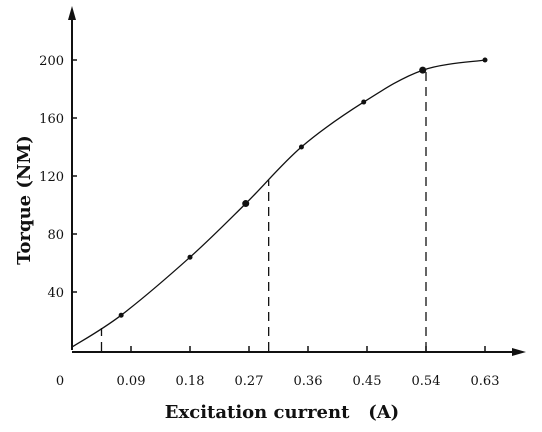 This screenshot has width=542, height=432. I want to click on x-tick-label: 0.45, so click(367, 381).